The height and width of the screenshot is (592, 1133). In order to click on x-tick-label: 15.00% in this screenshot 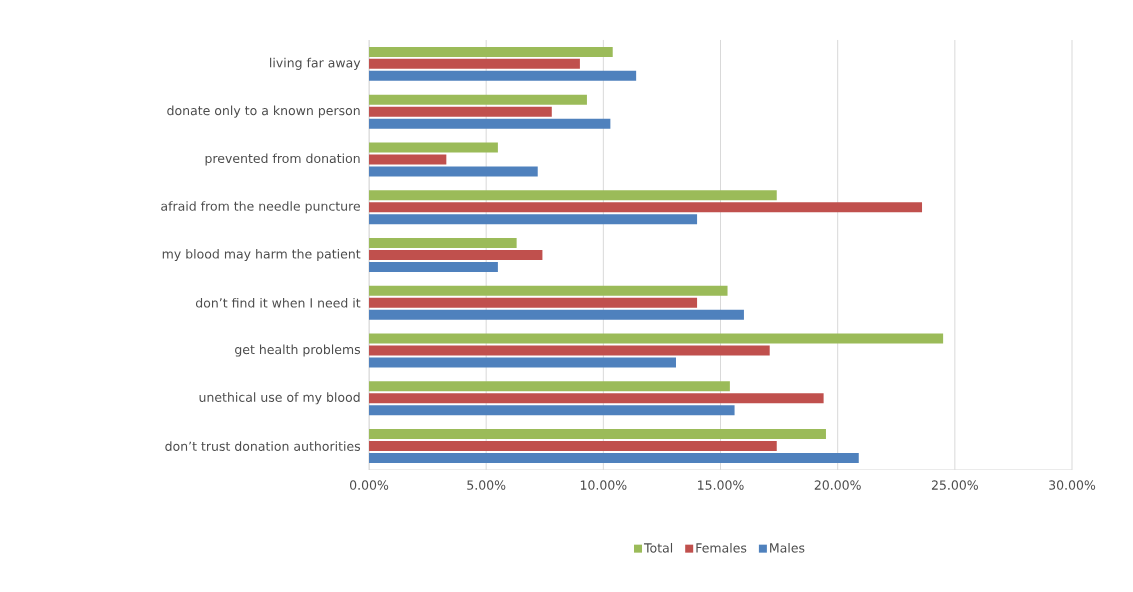, I will do `click(721, 485)`.